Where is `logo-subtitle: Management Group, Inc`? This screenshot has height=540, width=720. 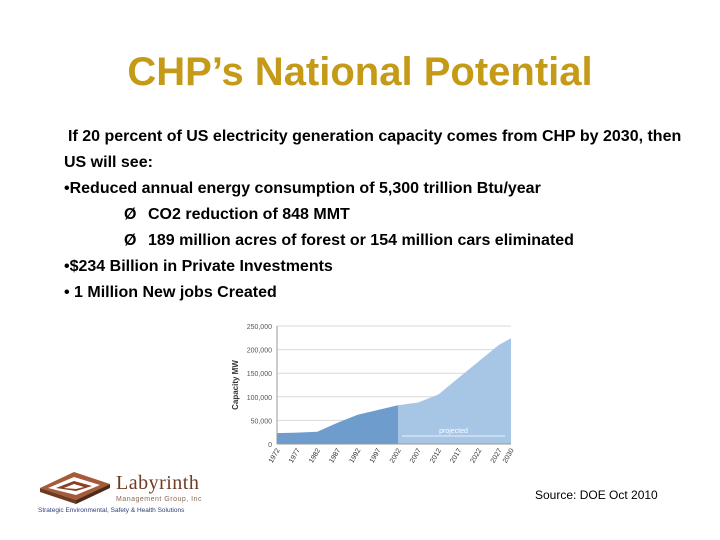 logo-subtitle: Management Group, Inc is located at coordinates (159, 499).